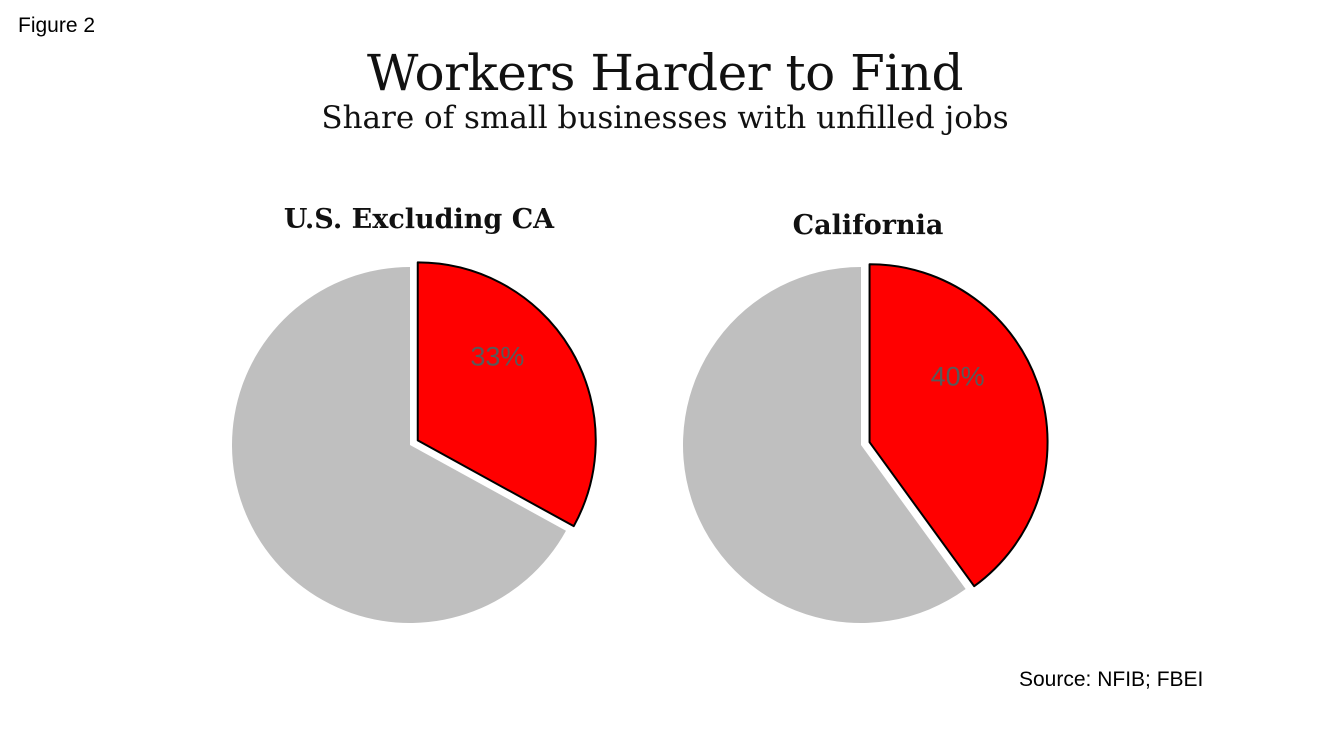  Describe the element at coordinates (665, 73) in the screenshot. I see `chart-main-title: Workers Harder to Find` at that location.